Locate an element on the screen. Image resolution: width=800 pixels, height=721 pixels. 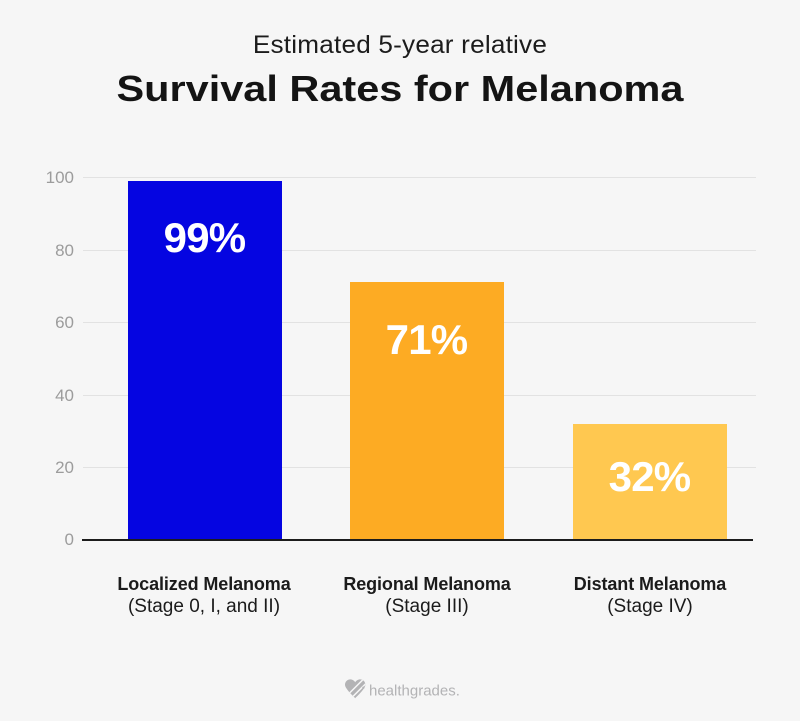
svg-text: healthgrades. is located at coordinates (414, 691).